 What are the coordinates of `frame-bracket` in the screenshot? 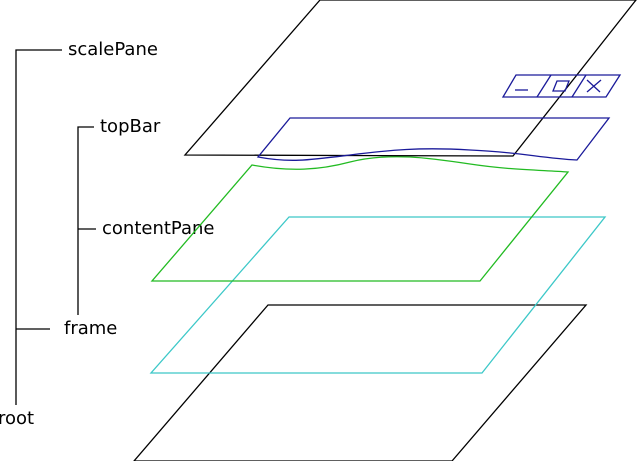 It's located at (85, 220).